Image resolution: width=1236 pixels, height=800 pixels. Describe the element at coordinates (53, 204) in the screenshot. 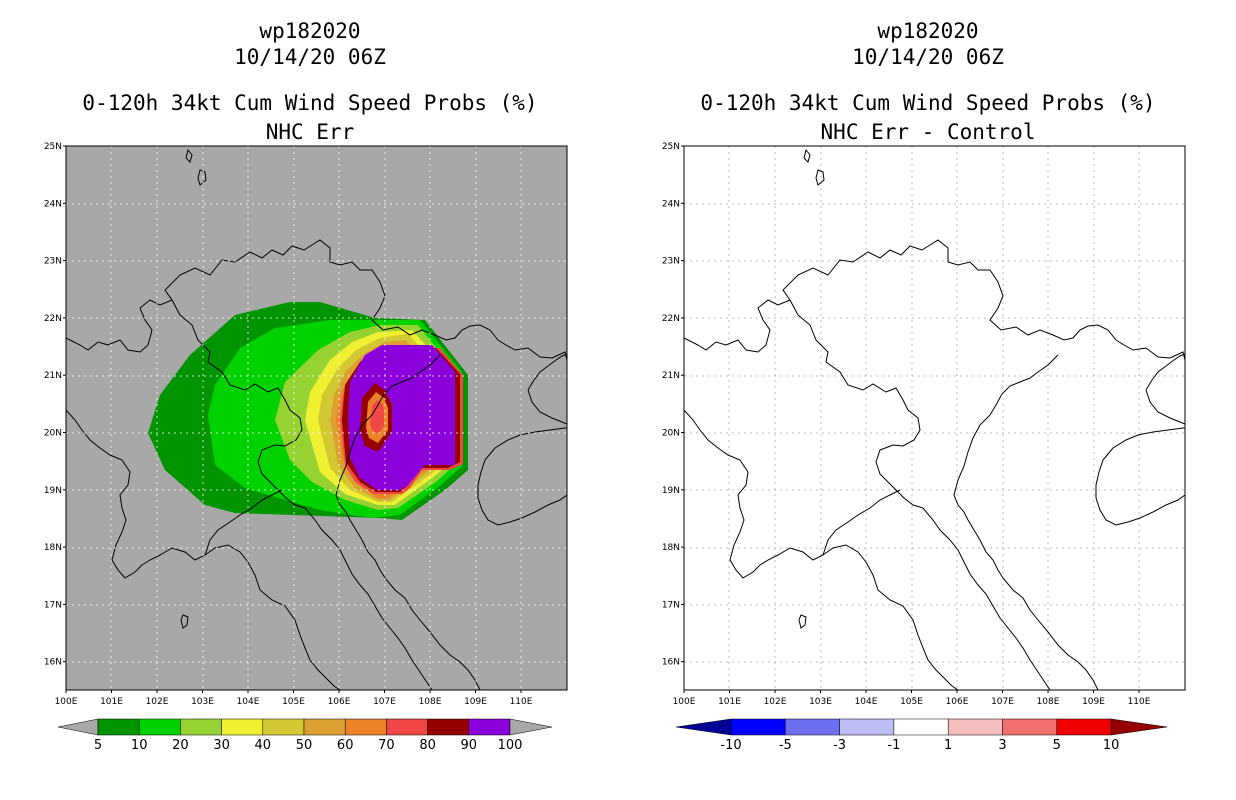

I see `left-lat-label-24N: 24N` at that location.